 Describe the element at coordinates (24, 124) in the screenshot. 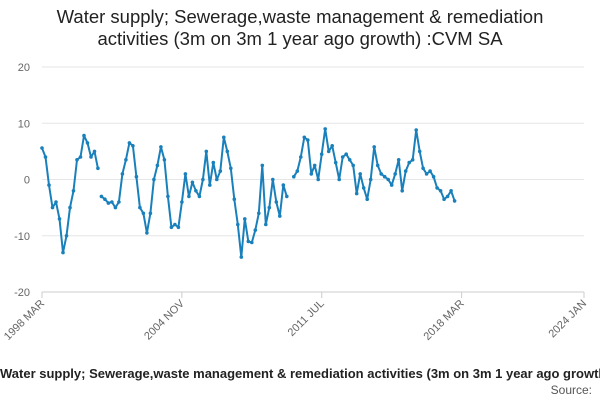

I see `y-tick-label: 10` at that location.